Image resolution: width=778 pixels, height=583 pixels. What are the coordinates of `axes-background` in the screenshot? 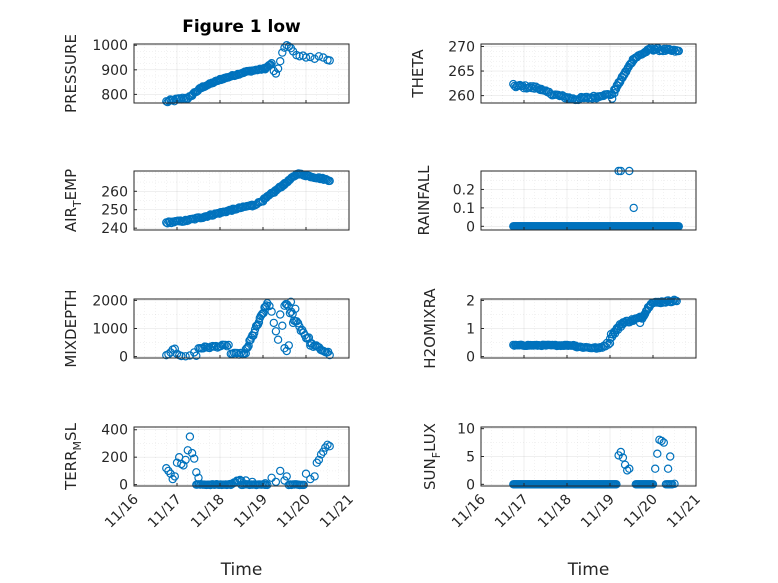 It's located at (588, 200).